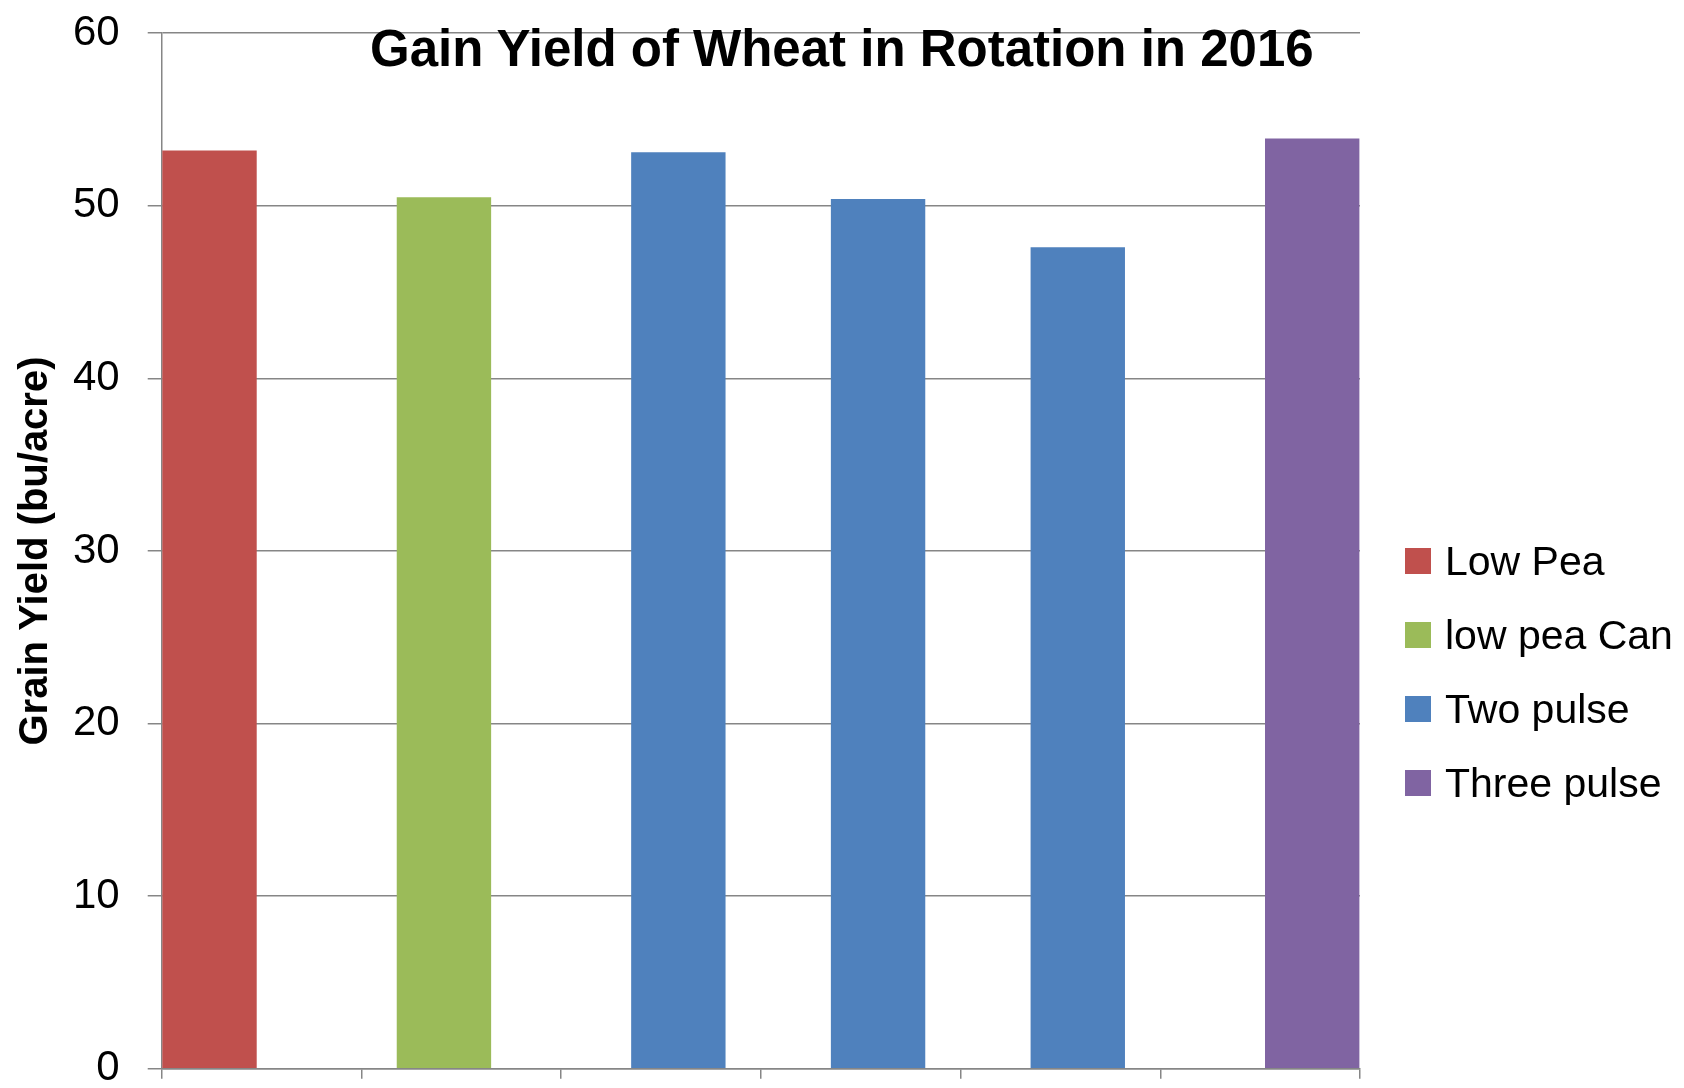  Describe the element at coordinates (96, 203) in the screenshot. I see `y-tick-label: 50` at that location.